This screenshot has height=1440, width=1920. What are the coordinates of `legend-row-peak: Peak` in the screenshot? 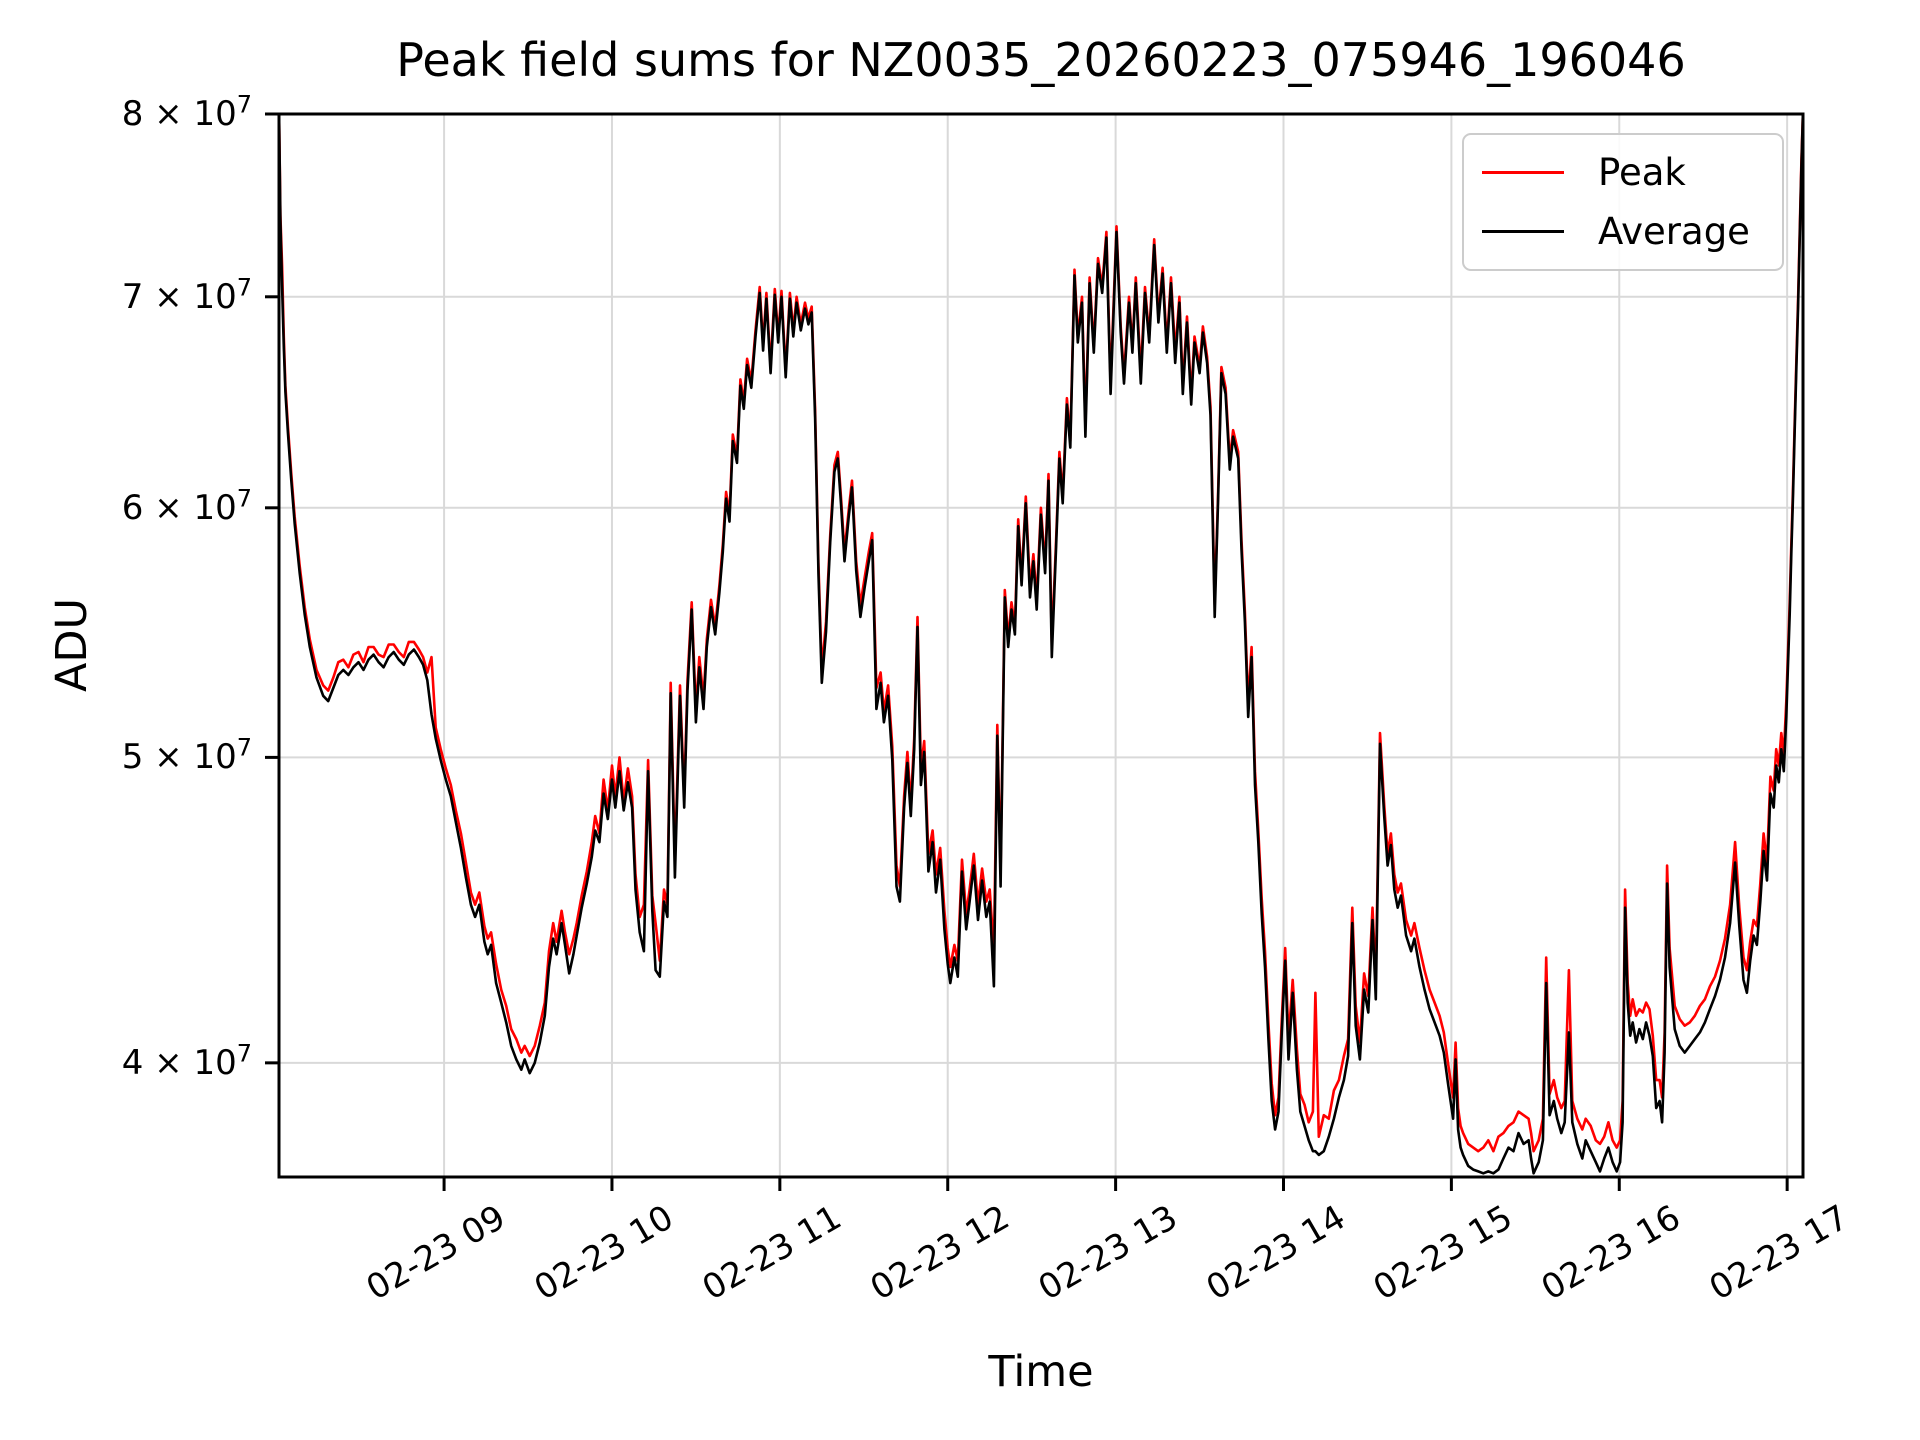 It's located at (1632, 172).